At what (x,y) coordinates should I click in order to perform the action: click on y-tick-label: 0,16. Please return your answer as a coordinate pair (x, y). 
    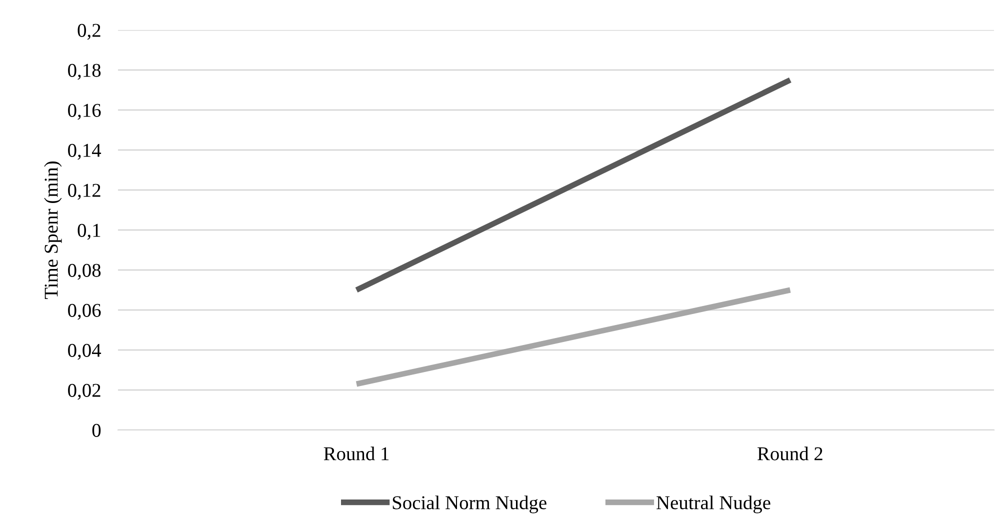
    Looking at the image, I should click on (84, 112).